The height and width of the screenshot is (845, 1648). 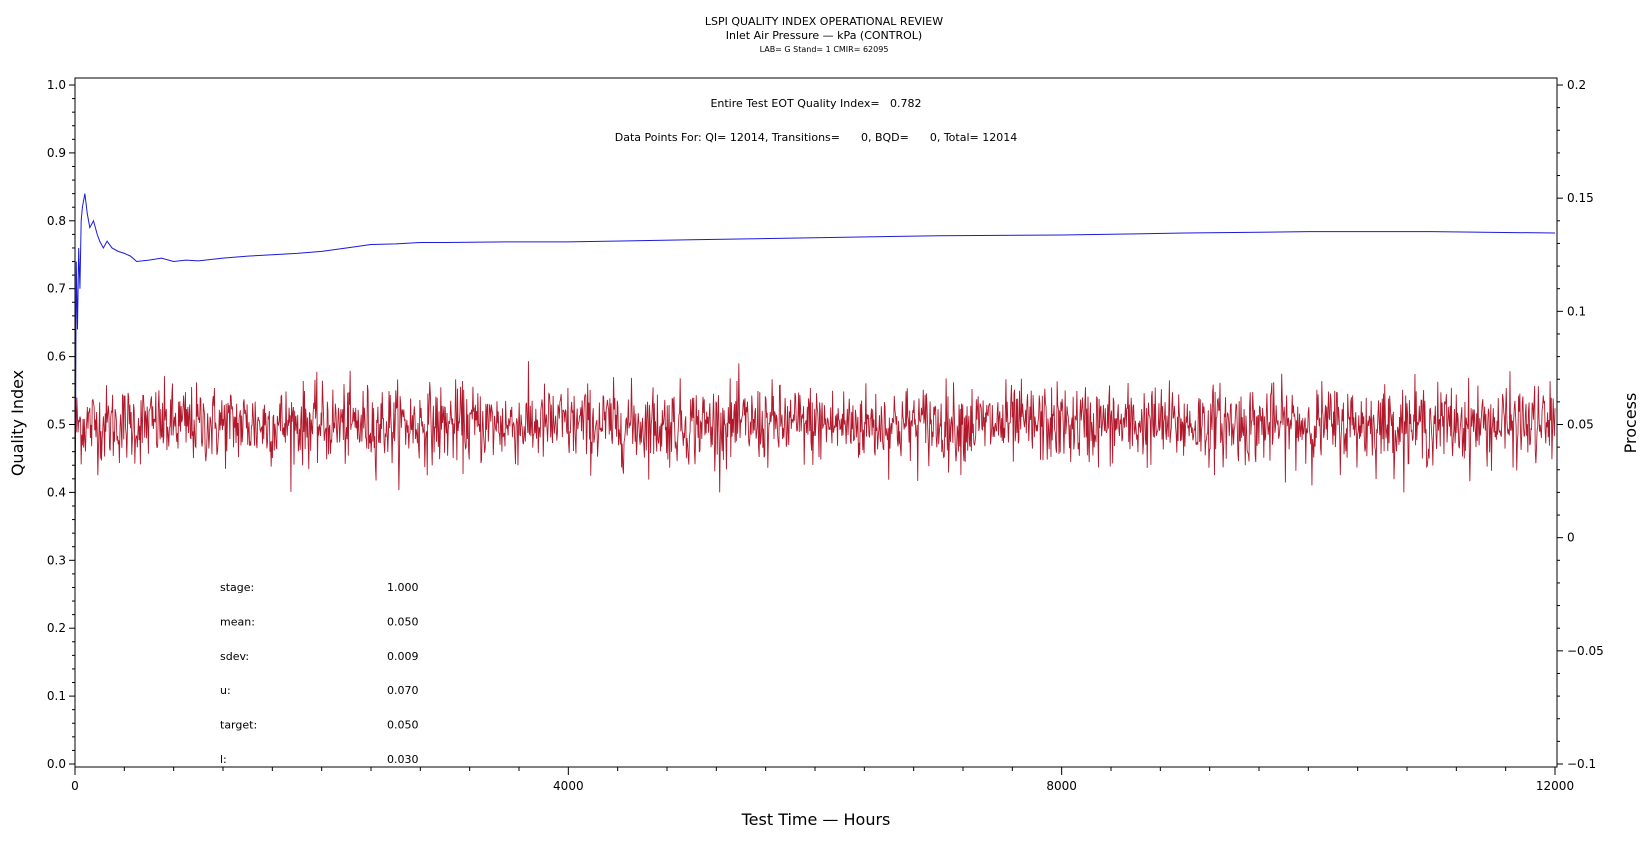 I want to click on y-tick-label: 0.0, so click(x=56, y=764).